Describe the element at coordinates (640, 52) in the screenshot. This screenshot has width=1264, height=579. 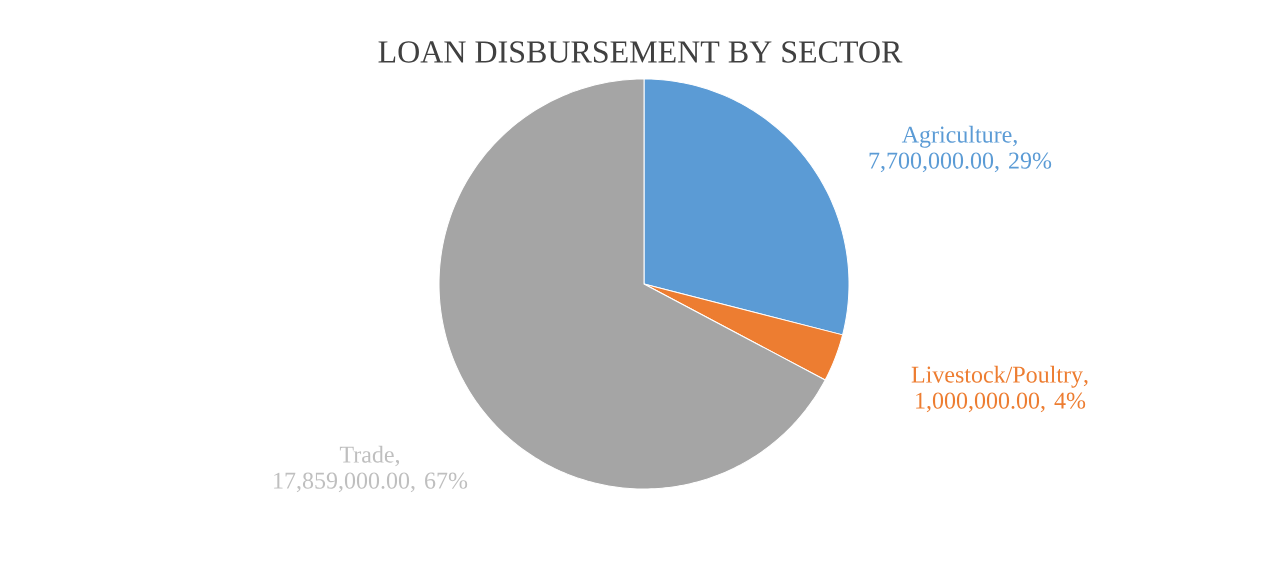
I see `chart-title: LOAN DISBURSEMENT BY SECTOR` at that location.